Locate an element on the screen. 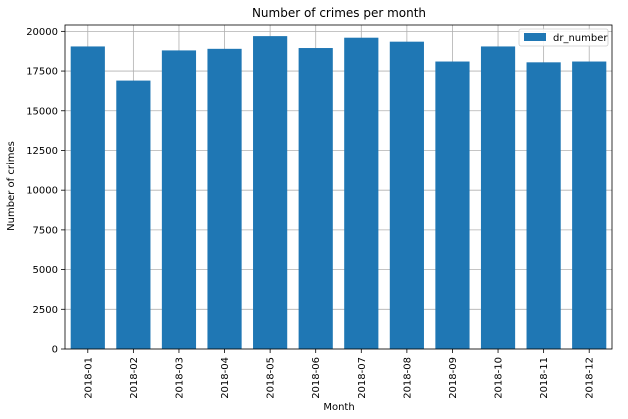 The width and height of the screenshot is (628, 419). x-axis-title: Month is located at coordinates (338, 407).